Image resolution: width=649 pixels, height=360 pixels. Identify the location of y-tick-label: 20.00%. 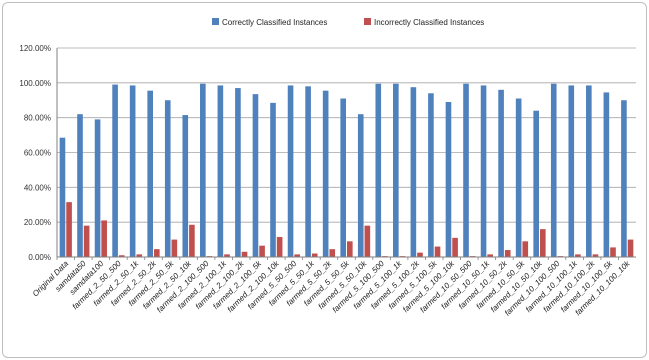
(37, 222).